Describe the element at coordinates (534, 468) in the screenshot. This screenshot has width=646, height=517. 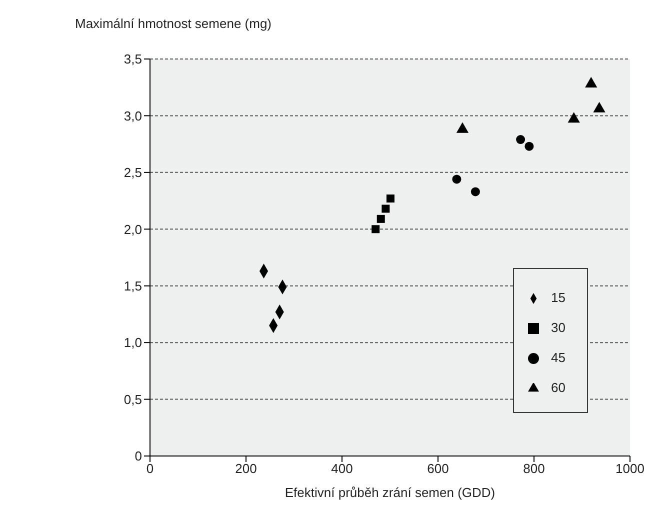
I see `x-tick-label: 800` at that location.